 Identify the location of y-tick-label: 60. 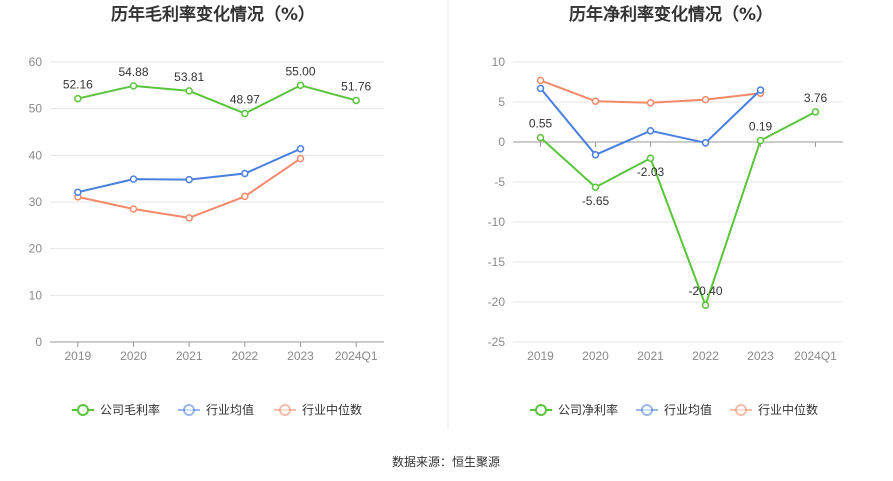
(36, 62).